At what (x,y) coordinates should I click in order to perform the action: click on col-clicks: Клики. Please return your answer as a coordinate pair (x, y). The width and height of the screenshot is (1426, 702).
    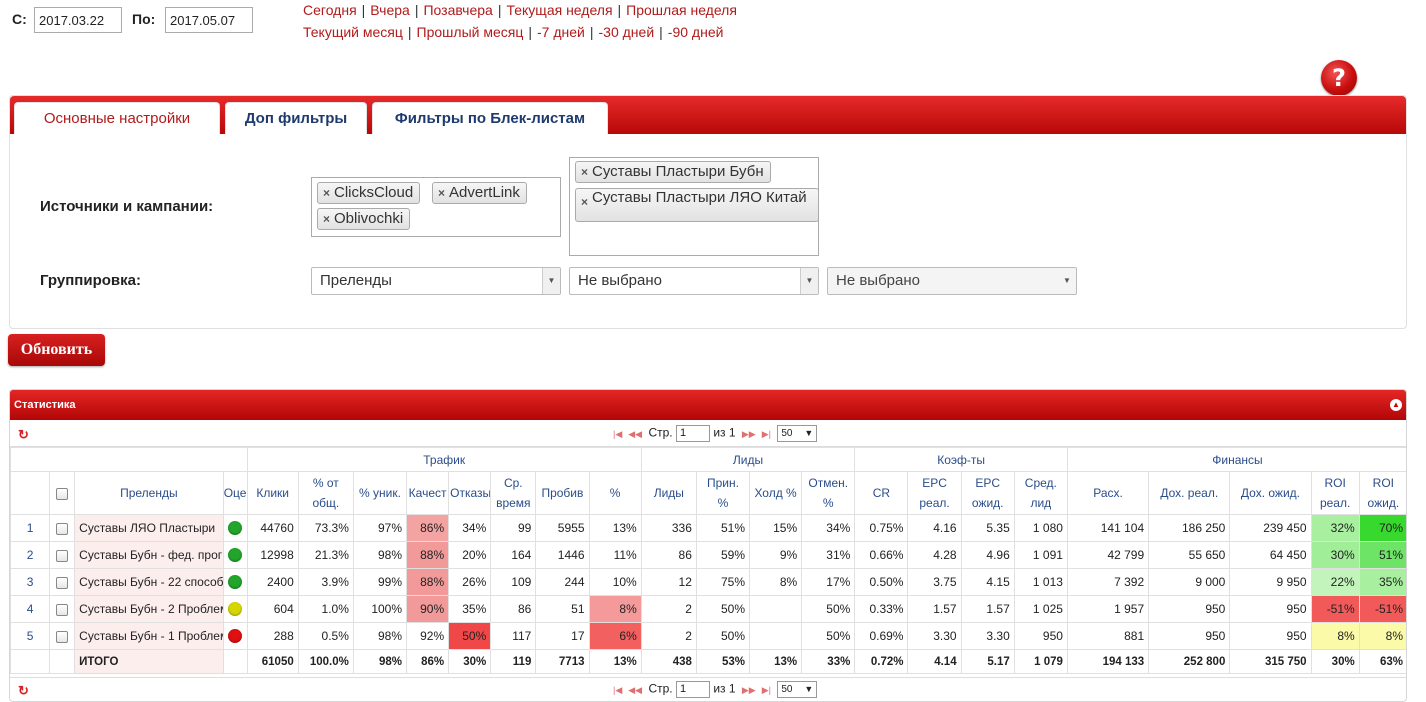
    Looking at the image, I should click on (272, 493).